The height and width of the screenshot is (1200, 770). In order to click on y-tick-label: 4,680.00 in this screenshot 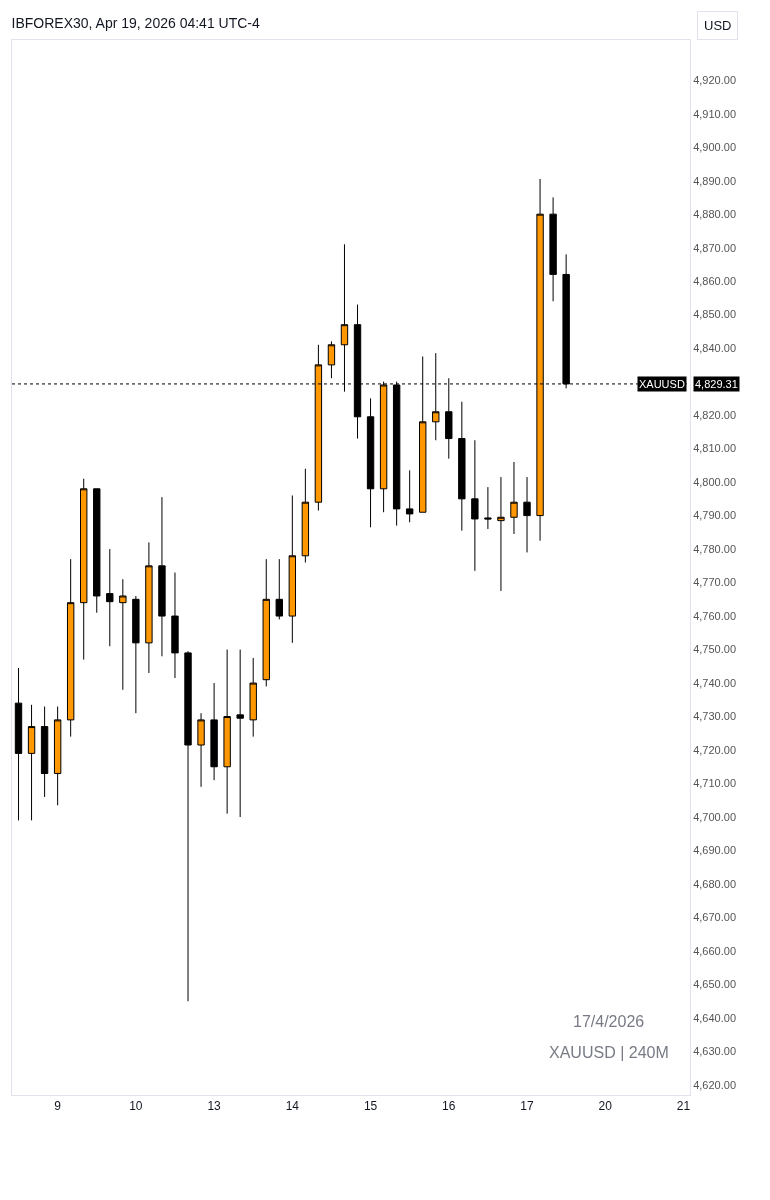, I will do `click(715, 883)`.